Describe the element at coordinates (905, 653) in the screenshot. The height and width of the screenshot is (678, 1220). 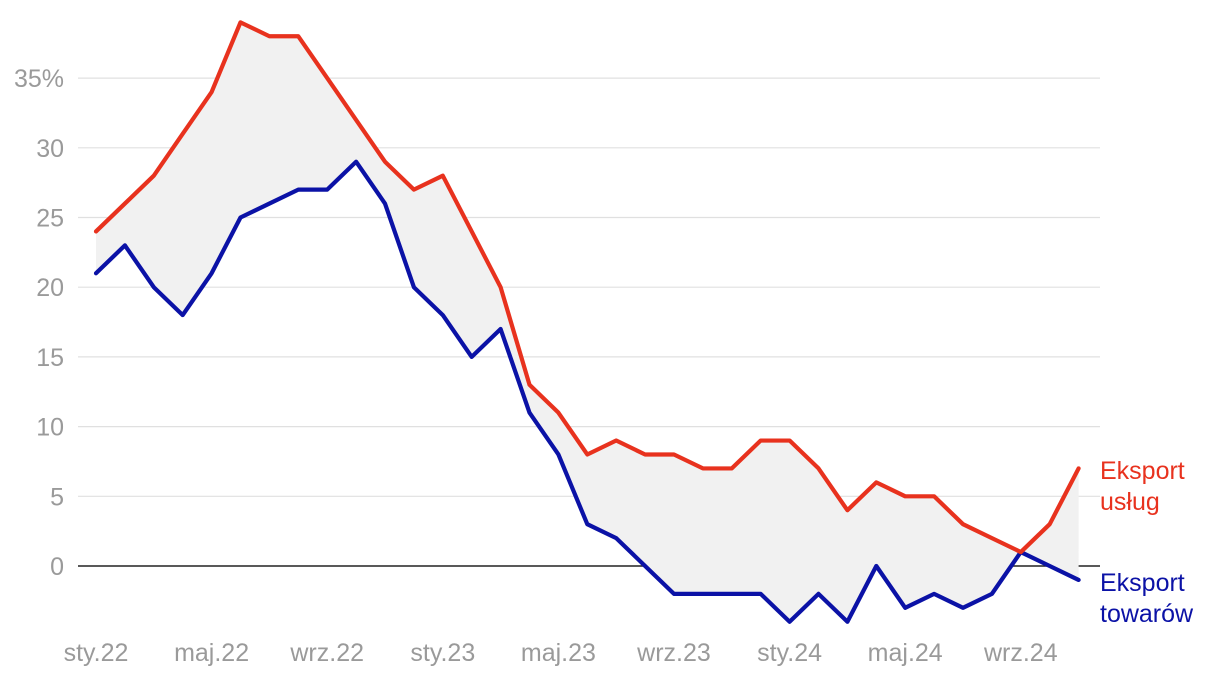
I see `x-tick-label: maj.24` at that location.